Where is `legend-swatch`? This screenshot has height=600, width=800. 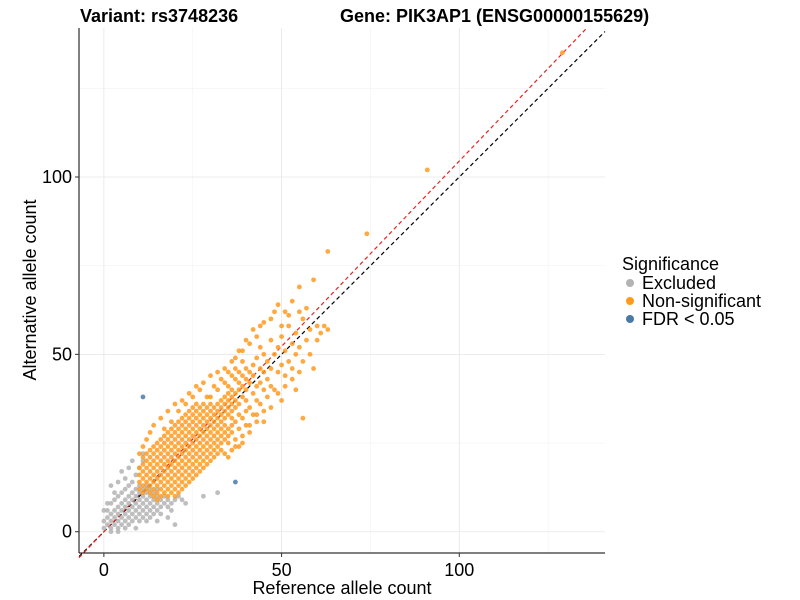 legend-swatch is located at coordinates (630, 283).